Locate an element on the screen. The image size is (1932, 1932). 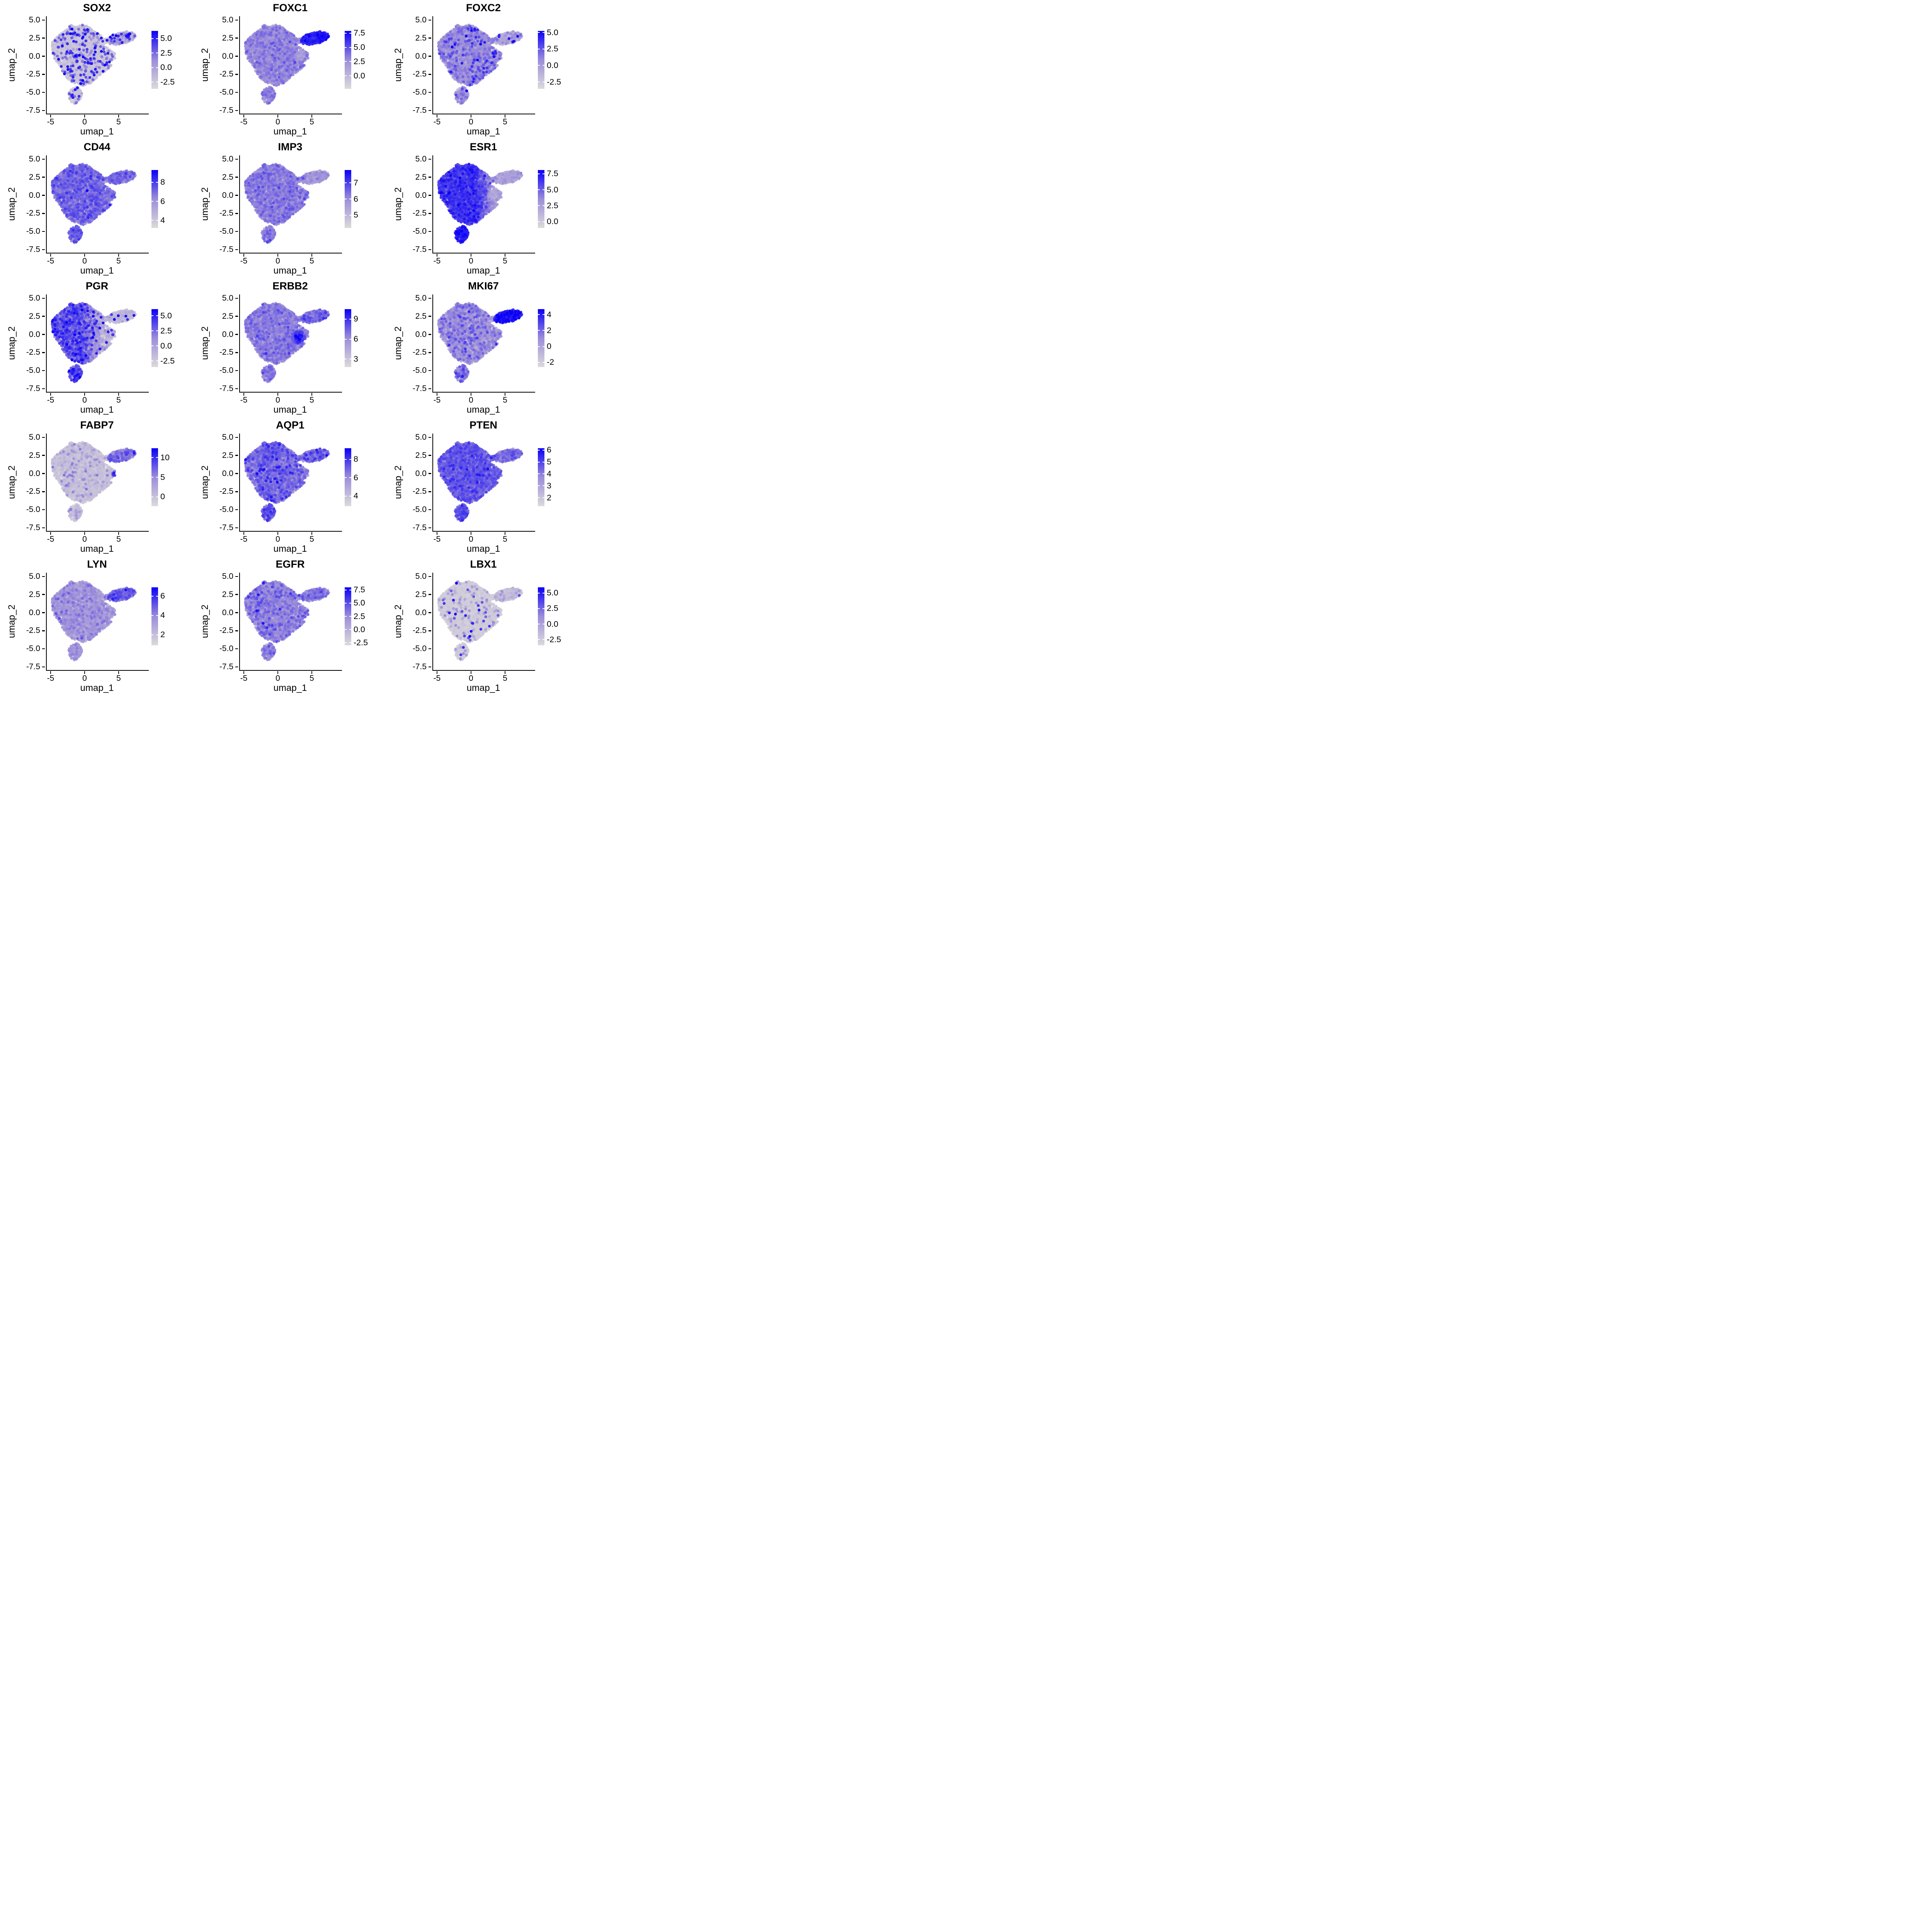
y-tick-label: -2.5 is located at coordinates (420, 353).